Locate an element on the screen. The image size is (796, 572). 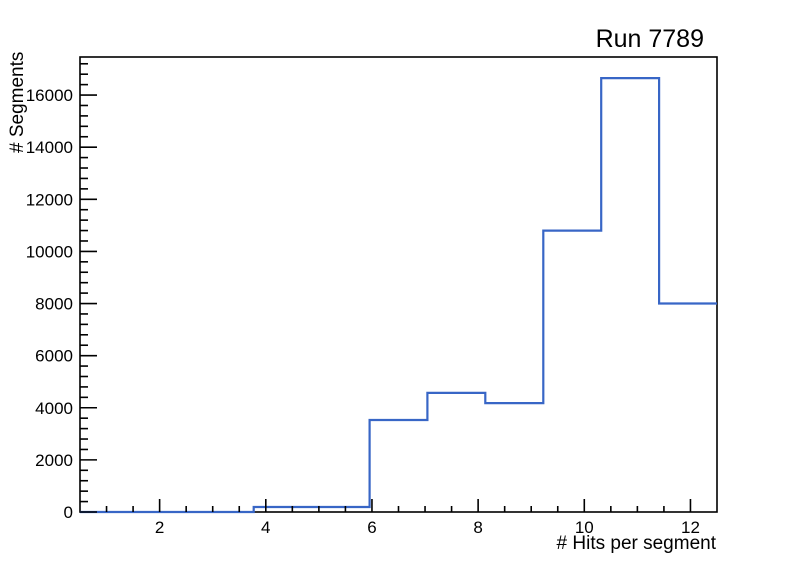
y-tick-label: 4000 is located at coordinates (54, 408).